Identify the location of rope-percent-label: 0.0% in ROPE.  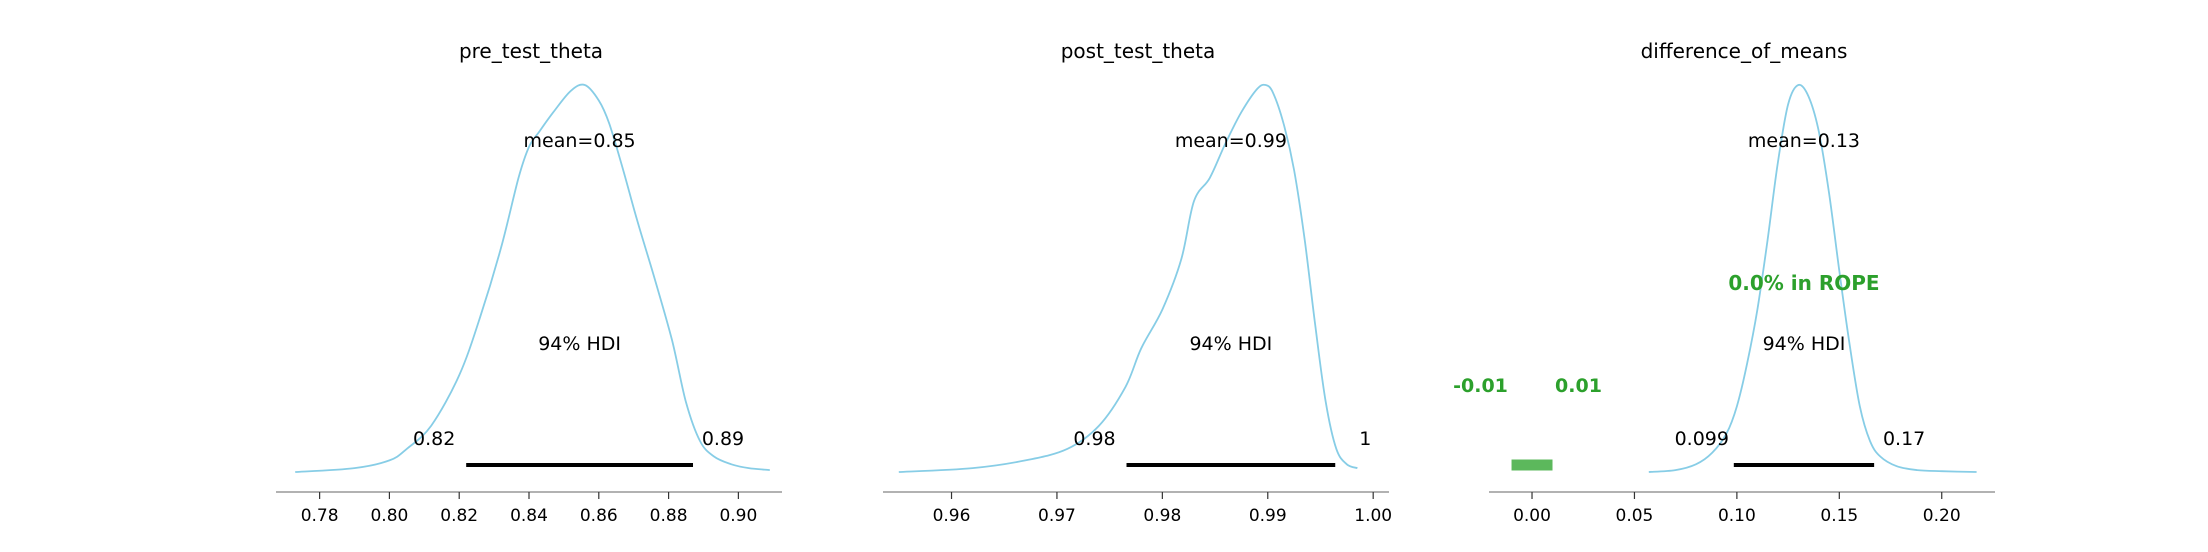
(1803, 283).